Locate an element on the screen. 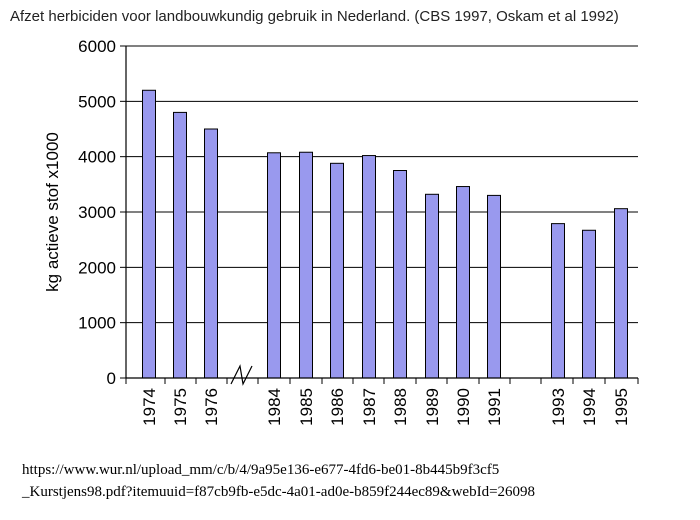 This screenshot has width=700, height=520. x-tick-label-1976: 1976 is located at coordinates (211, 407).